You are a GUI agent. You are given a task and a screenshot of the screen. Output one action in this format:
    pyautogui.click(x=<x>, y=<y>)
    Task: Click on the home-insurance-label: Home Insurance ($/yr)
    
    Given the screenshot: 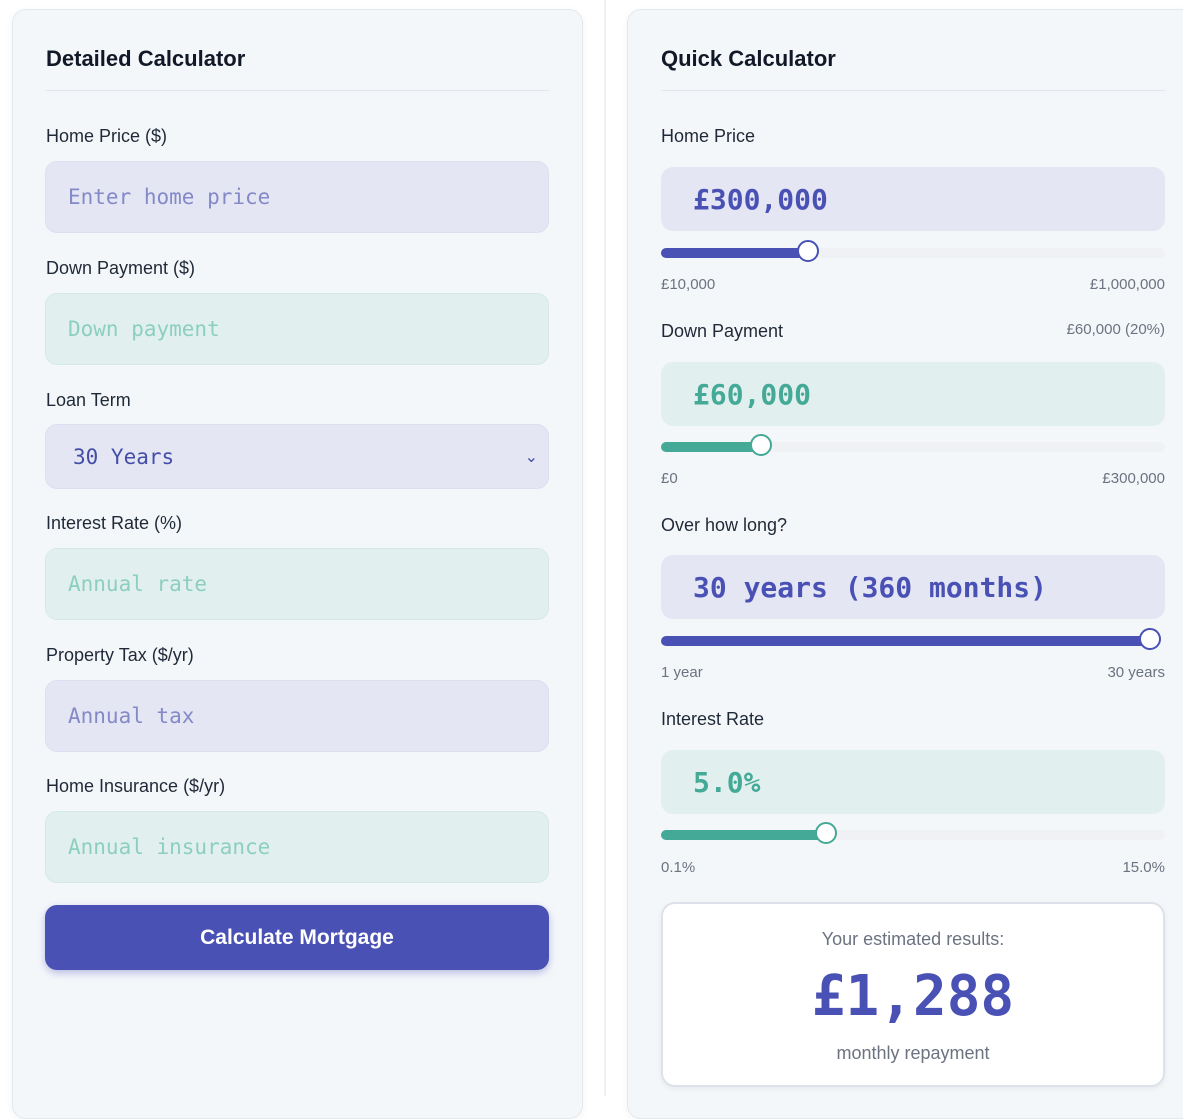 What is the action you would take?
    pyautogui.click(x=136, y=786)
    